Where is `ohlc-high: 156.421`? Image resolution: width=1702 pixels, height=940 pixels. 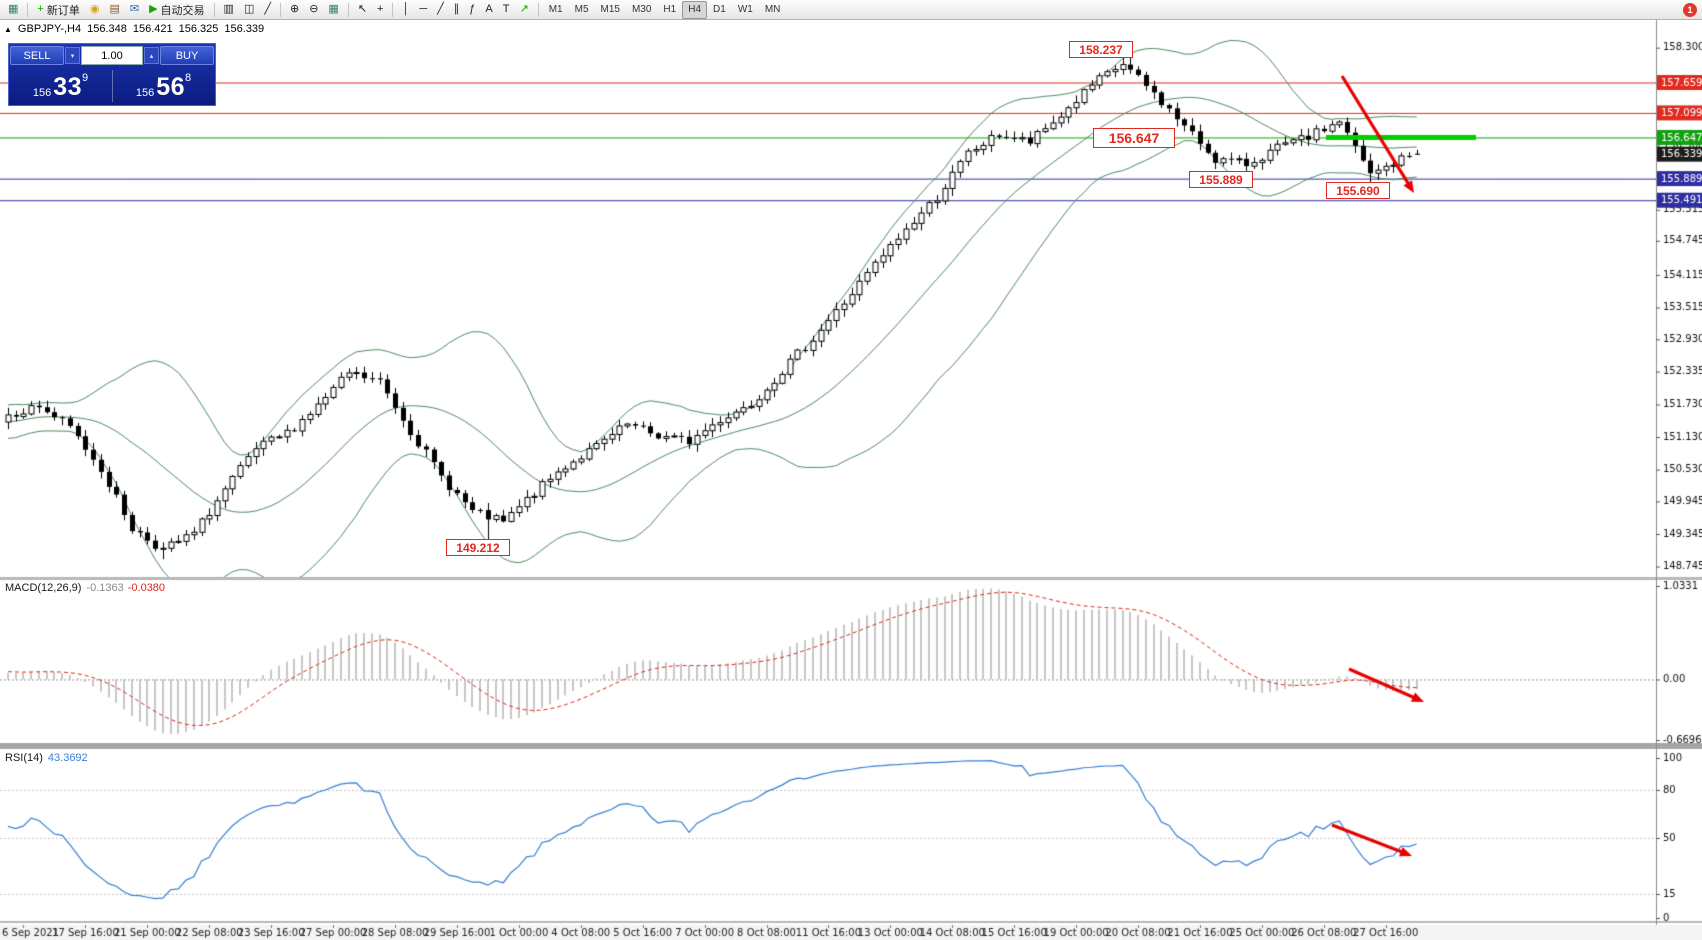
ohlc-high: 156.421 is located at coordinates (152, 29).